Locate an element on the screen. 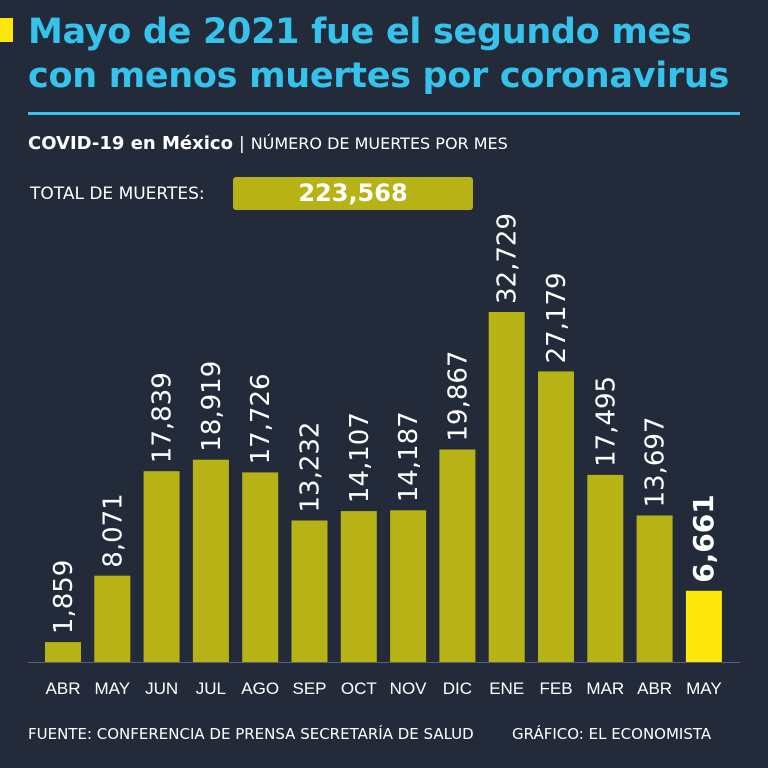 The height and width of the screenshot is (768, 768). value-label-12: 13,697 is located at coordinates (656, 462).